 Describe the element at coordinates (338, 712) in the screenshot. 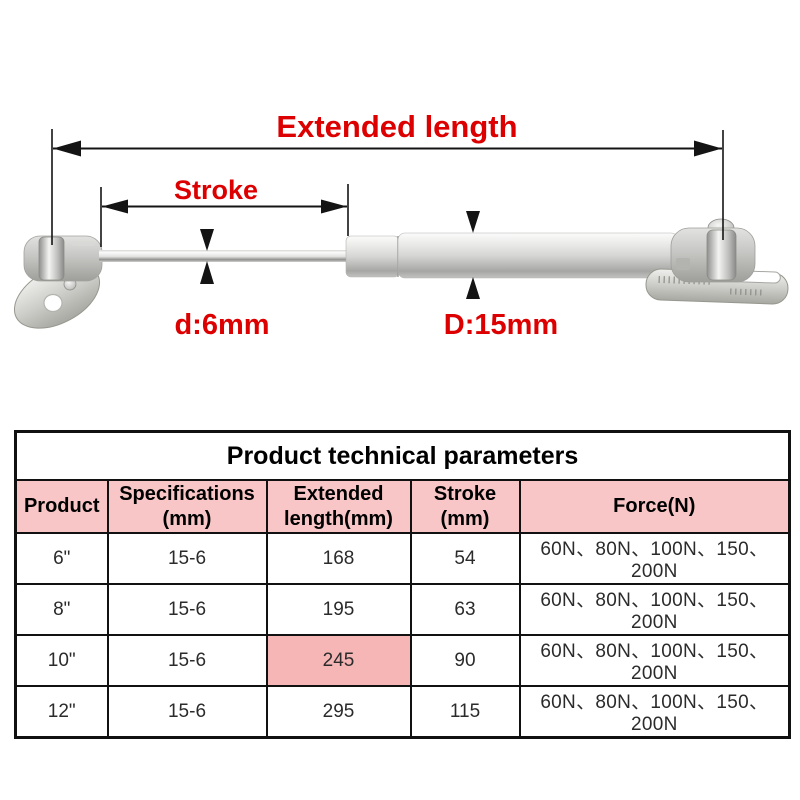

I see `cell-extended-length: 295` at that location.